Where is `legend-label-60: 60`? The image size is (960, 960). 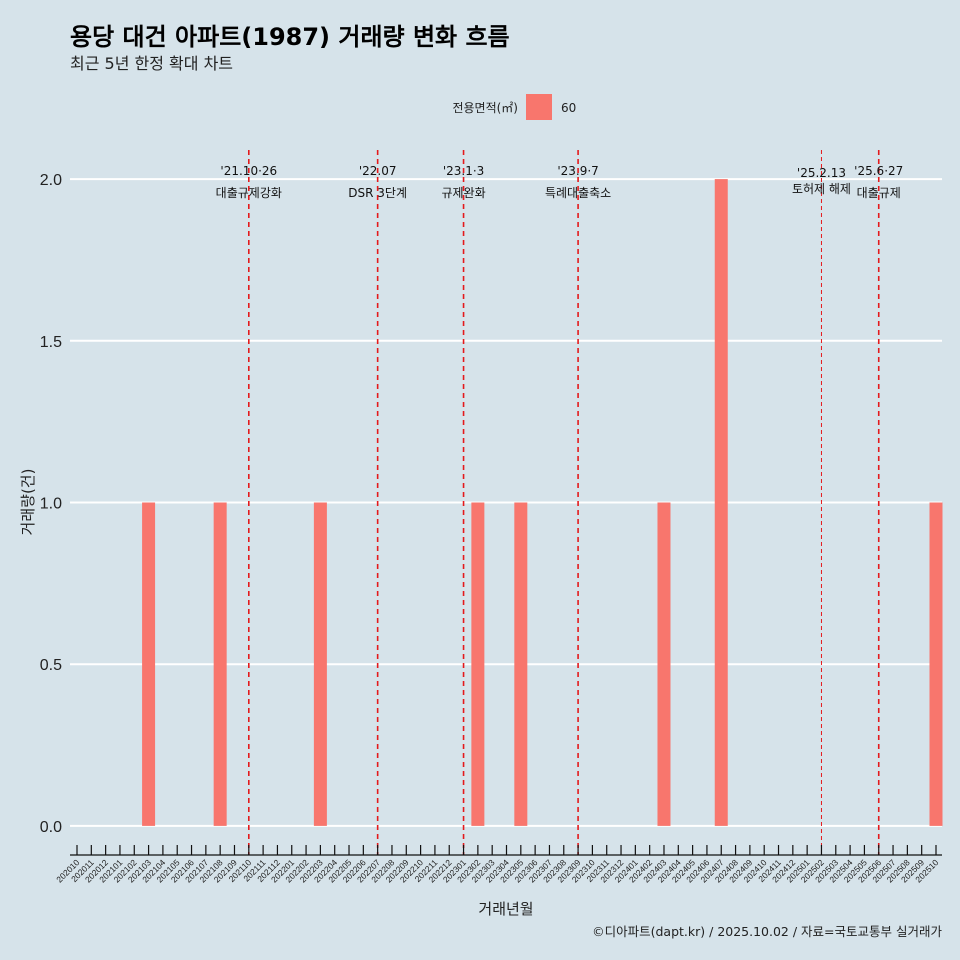 legend-label-60: 60 is located at coordinates (568, 108).